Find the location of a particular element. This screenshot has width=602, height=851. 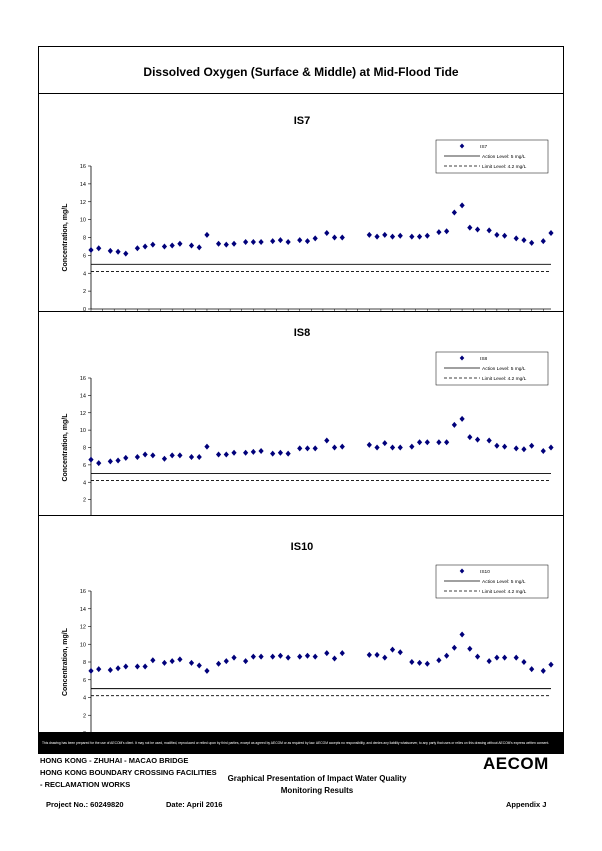

y-tick-label: 0 is located at coordinates (84, 309).